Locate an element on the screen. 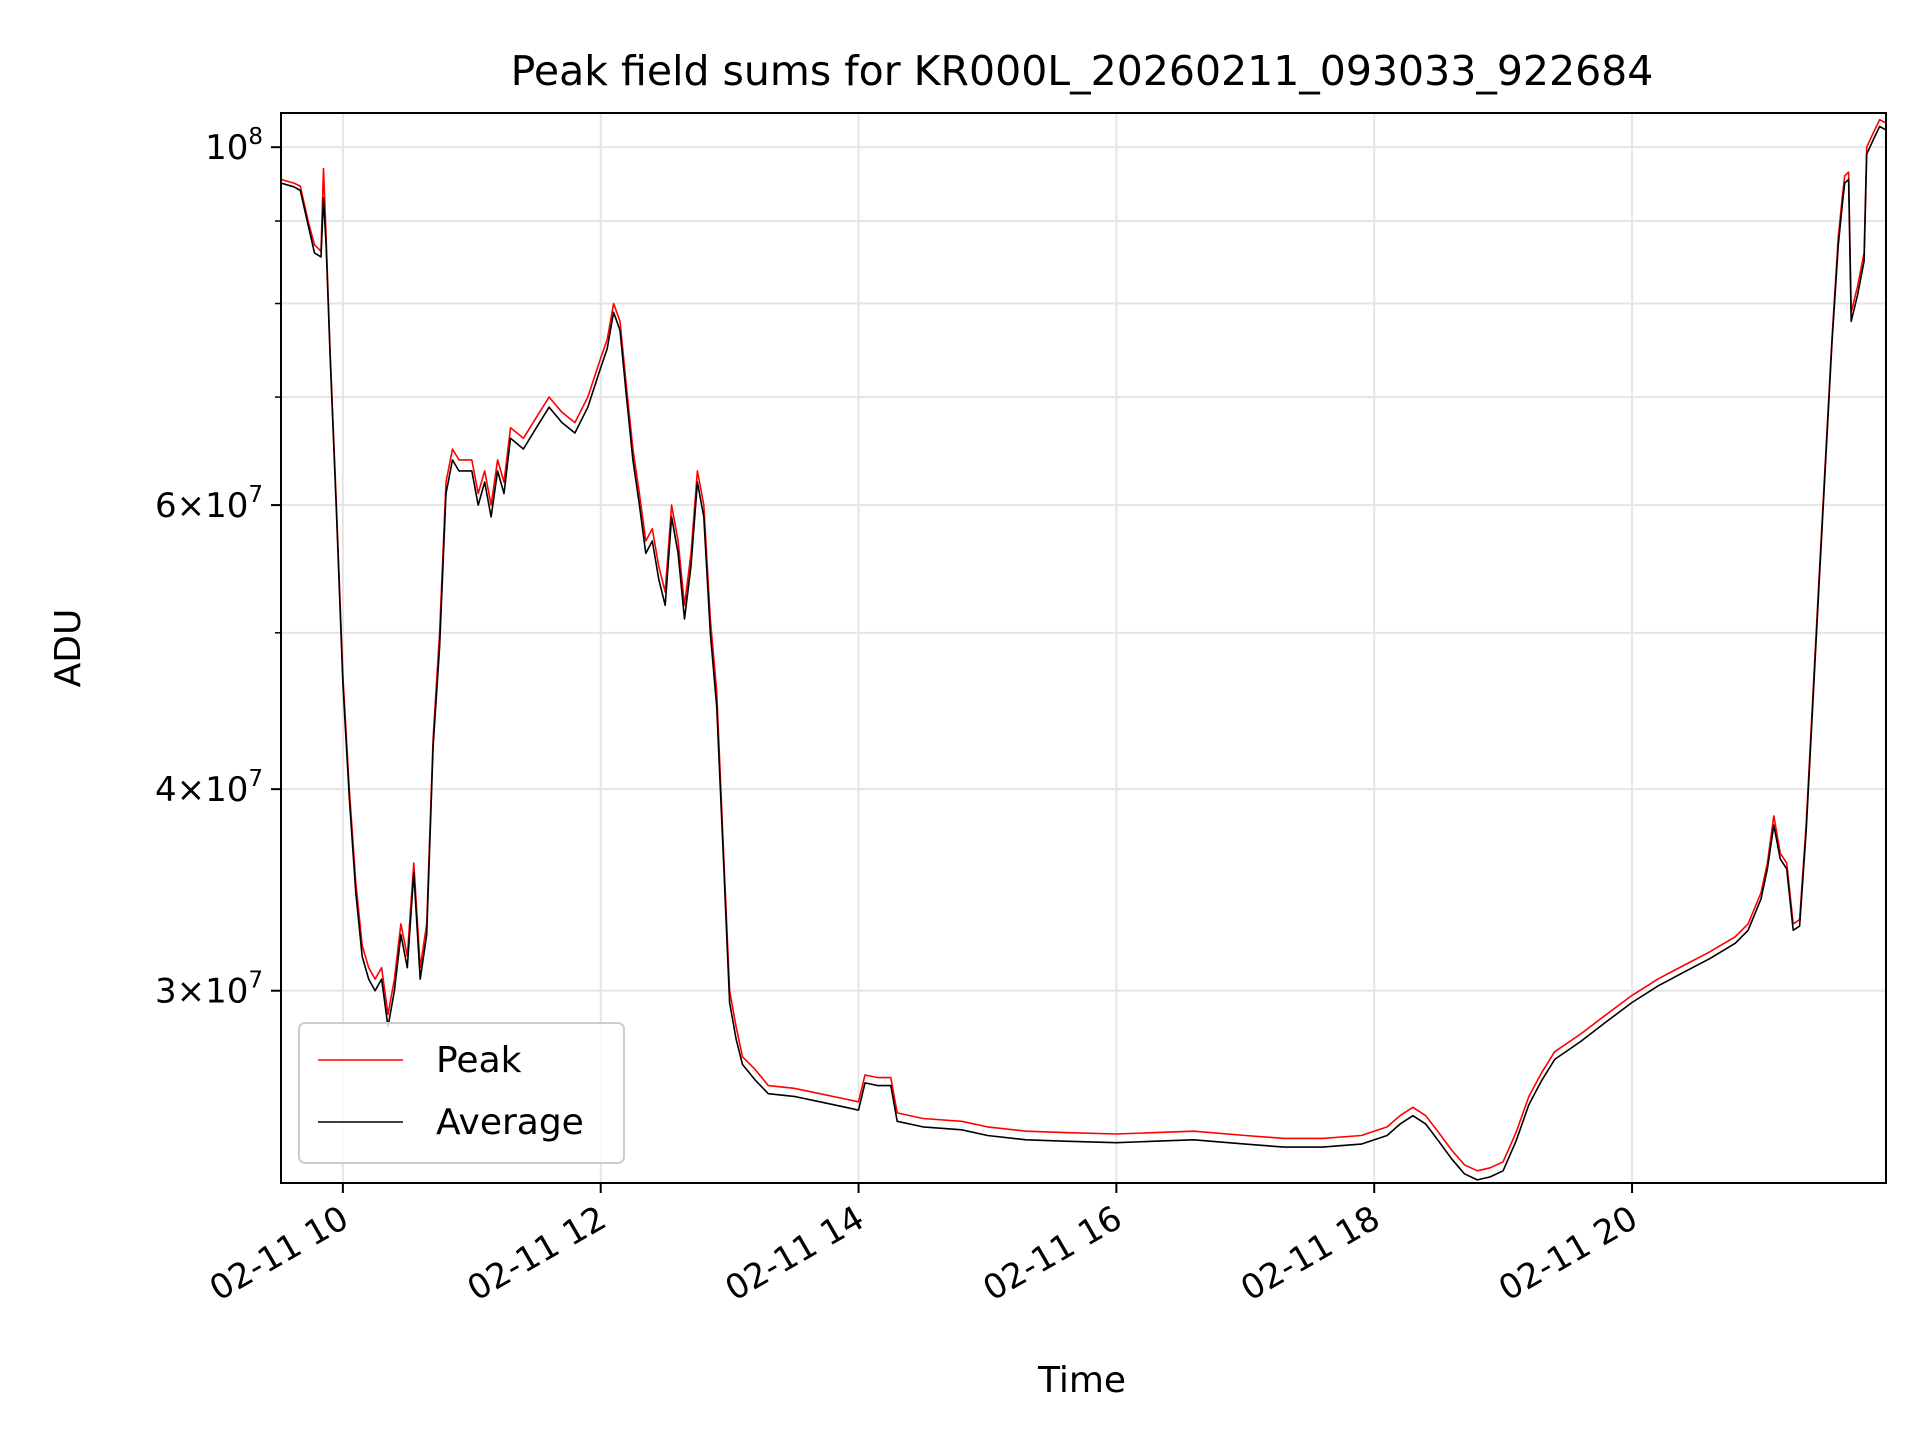 The width and height of the screenshot is (1920, 1440). y-tick-label: 108 is located at coordinates (234, 146).